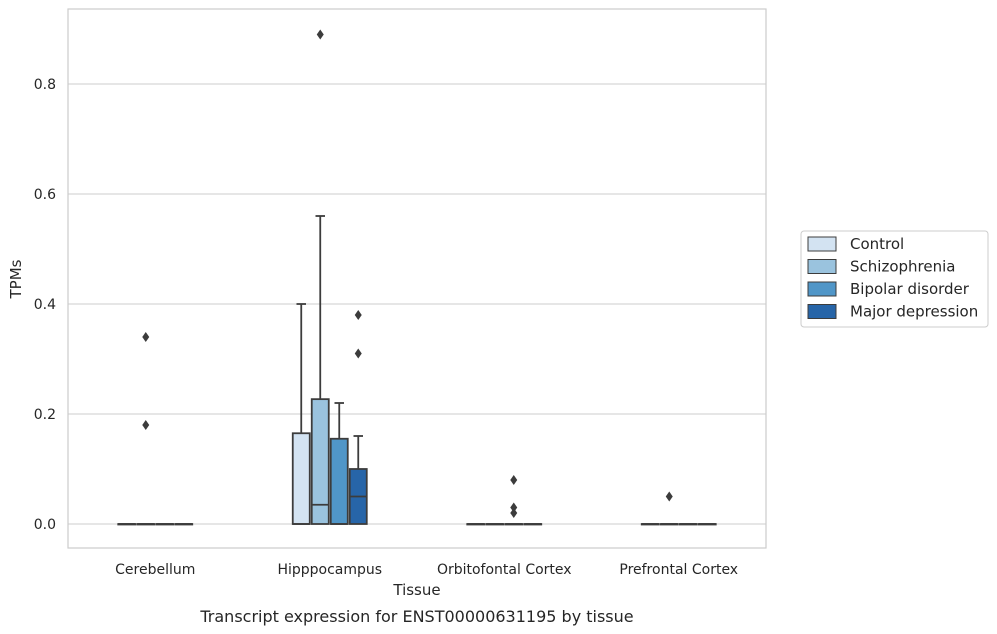 This screenshot has width=997, height=634. I want to click on y-axis-label: TPMs, so click(16, 279).